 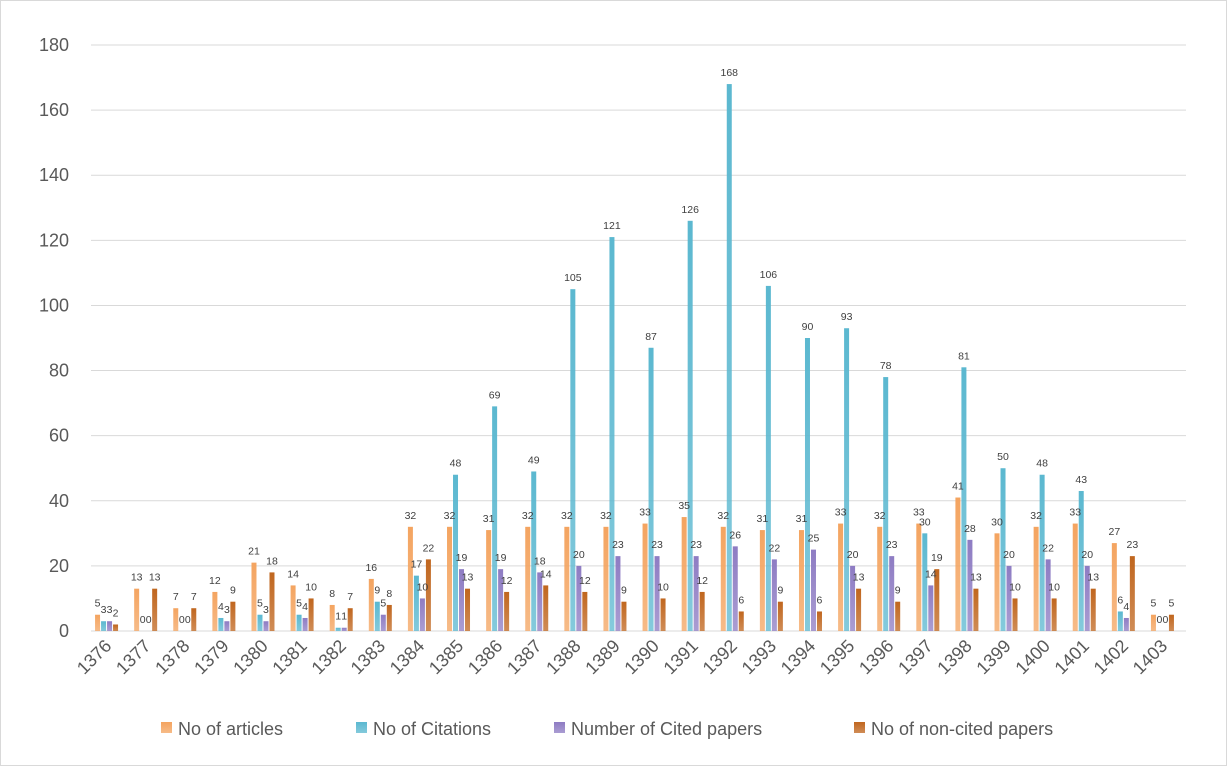 What do you see at coordinates (802, 519) in the screenshot?
I see `data-label: 31` at bounding box center [802, 519].